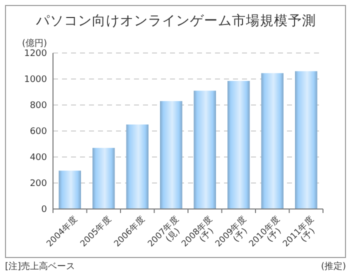 This screenshot has width=352, height=274. What do you see at coordinates (333, 266) in the screenshot?
I see `text: (推定)` at bounding box center [333, 266].